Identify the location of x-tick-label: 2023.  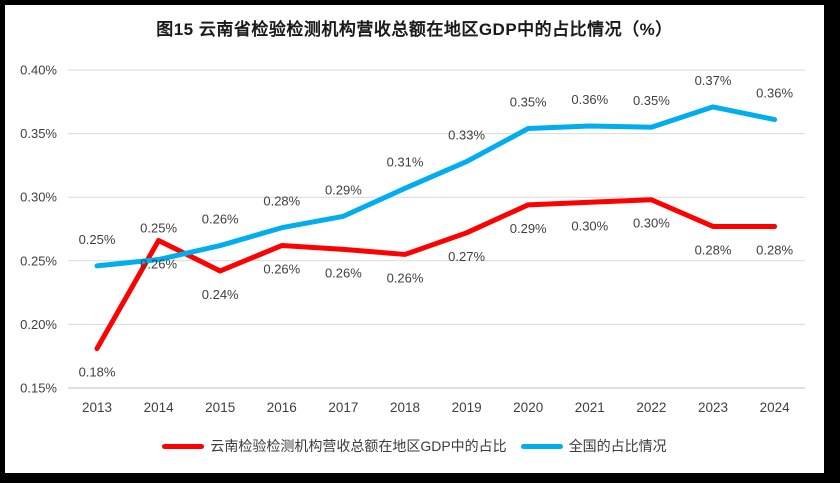
(713, 407).